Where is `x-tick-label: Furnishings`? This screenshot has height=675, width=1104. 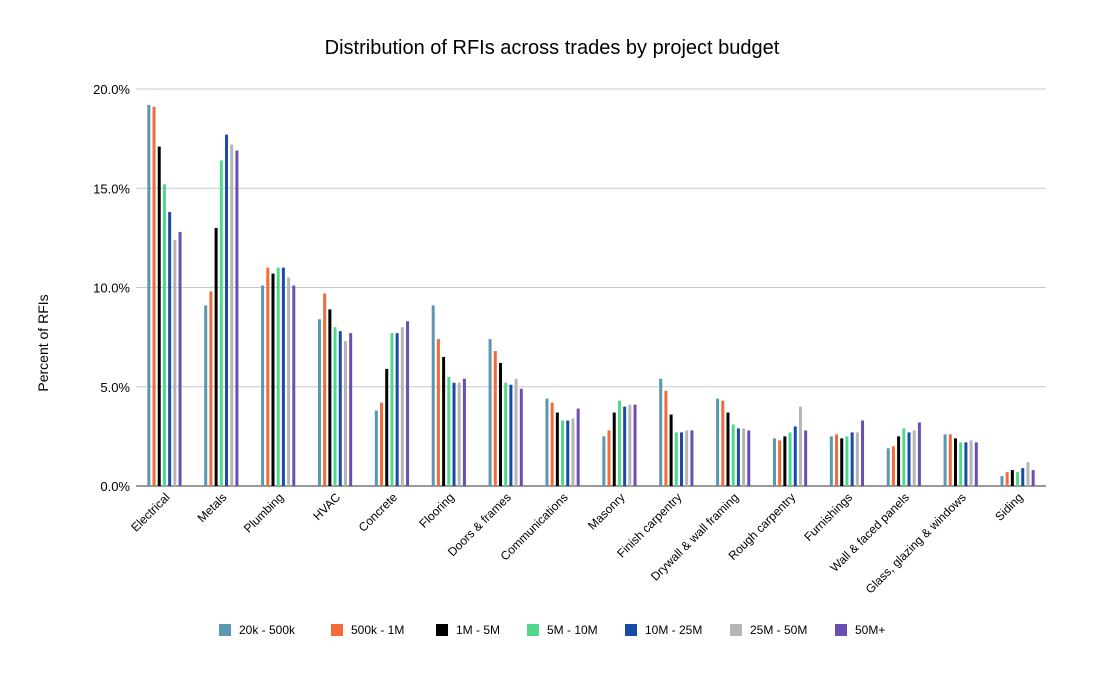 x-tick-label: Furnishings is located at coordinates (828, 517).